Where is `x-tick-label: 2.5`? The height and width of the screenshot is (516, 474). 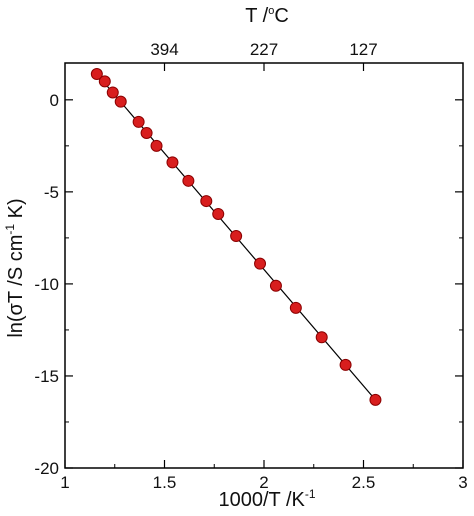
x-tick-label: 2.5 is located at coordinates (364, 482).